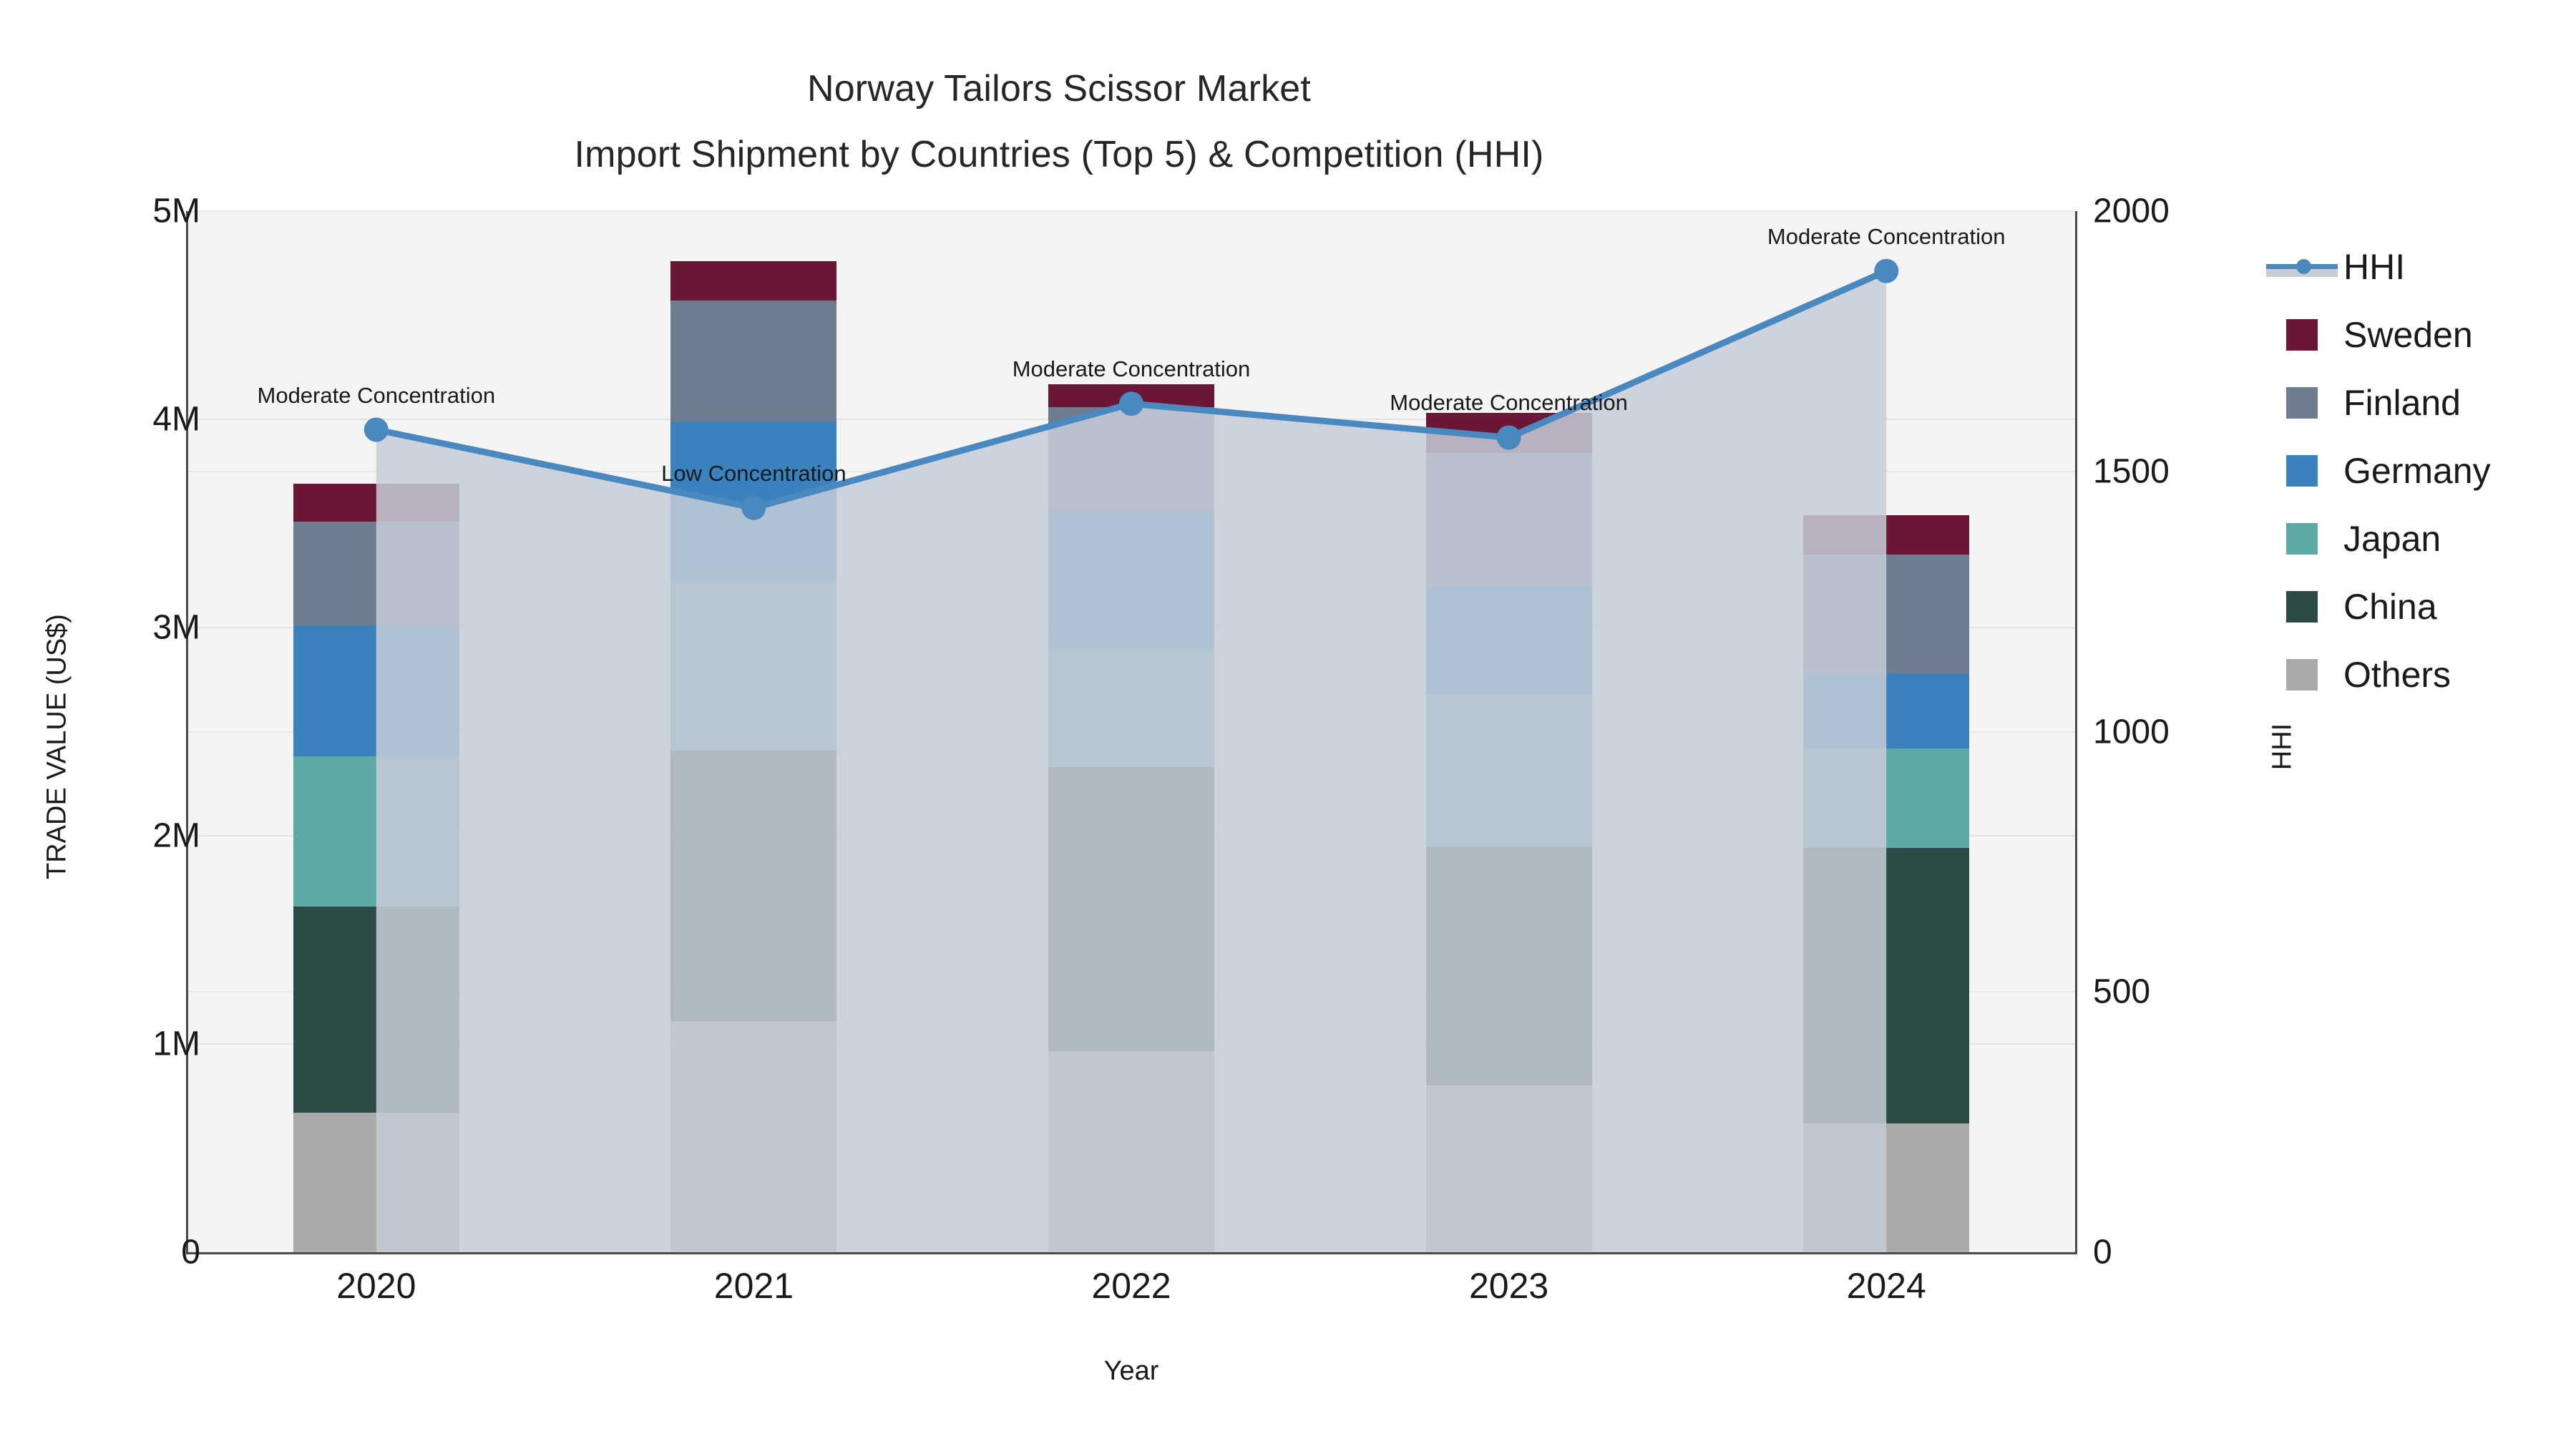 The height and width of the screenshot is (1449, 2576). Describe the element at coordinates (1131, 1253) in the screenshot. I see `bottom-axis-spine` at that location.